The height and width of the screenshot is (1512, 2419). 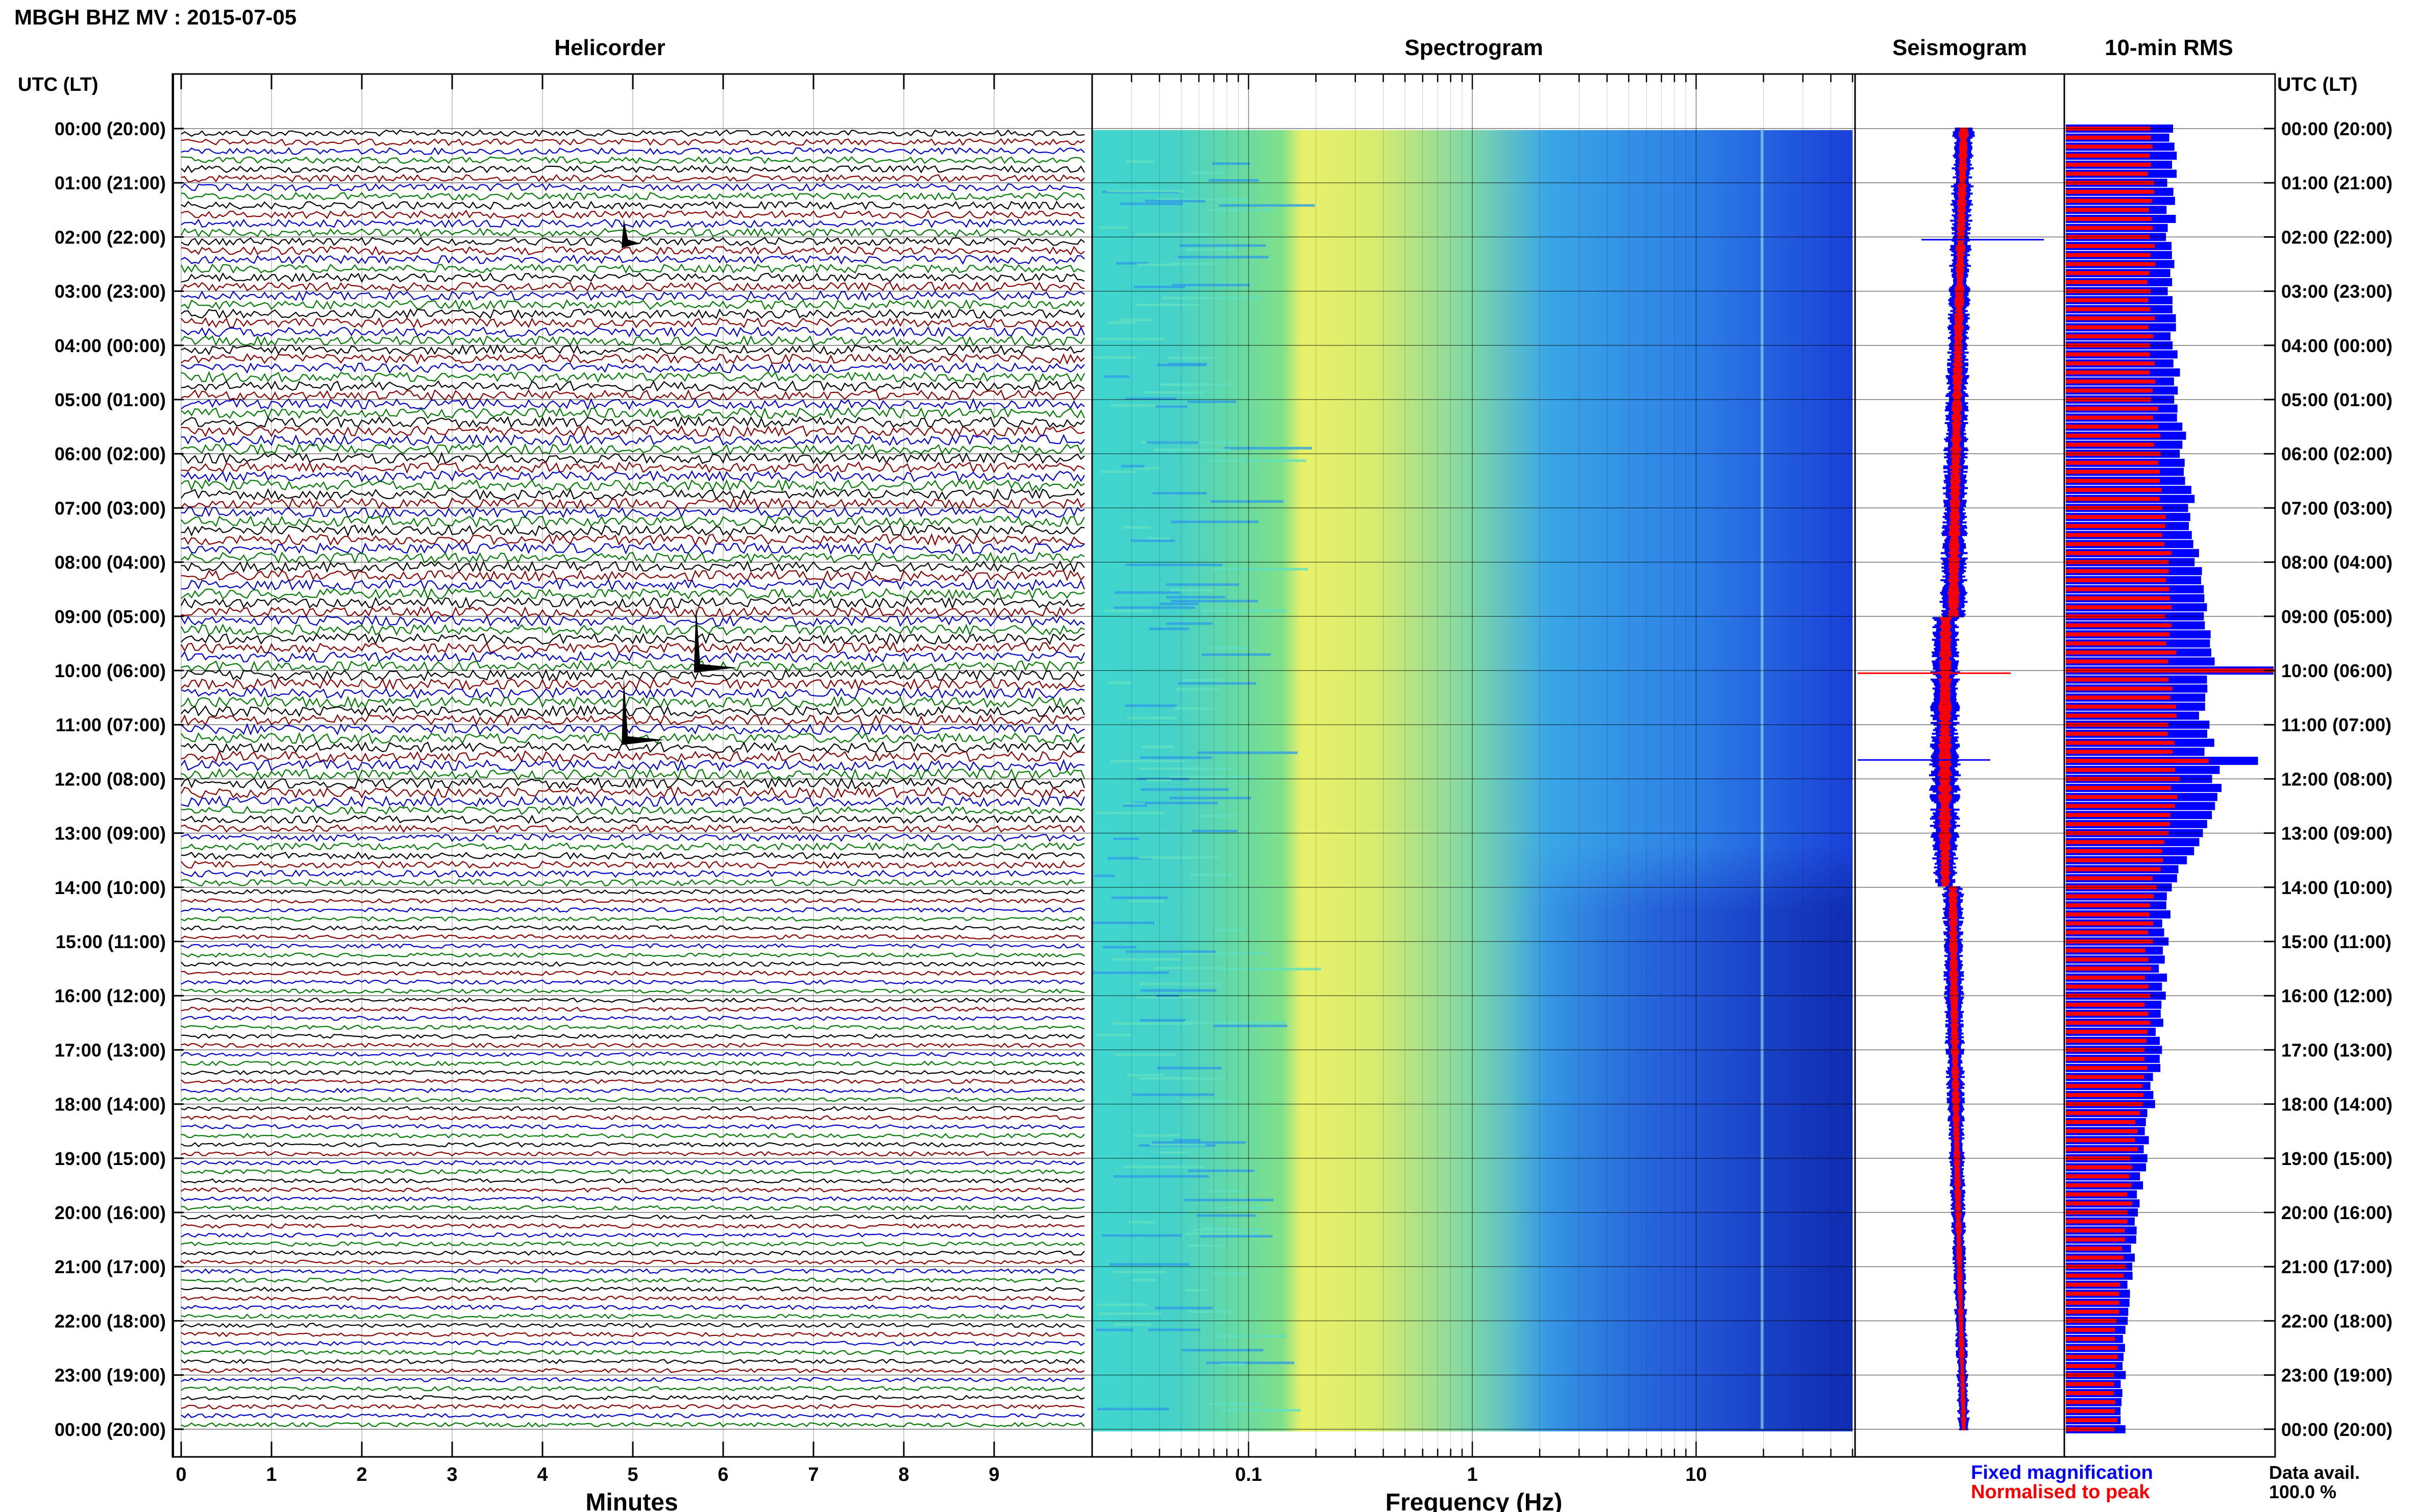 What do you see at coordinates (1951, 779) in the screenshot?
I see `seismogram-envelope` at bounding box center [1951, 779].